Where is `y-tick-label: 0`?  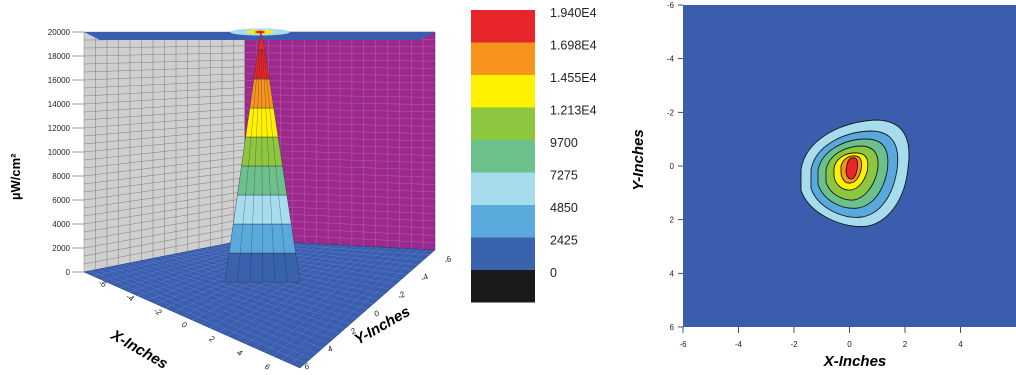 y-tick-label: 0 is located at coordinates (377, 313).